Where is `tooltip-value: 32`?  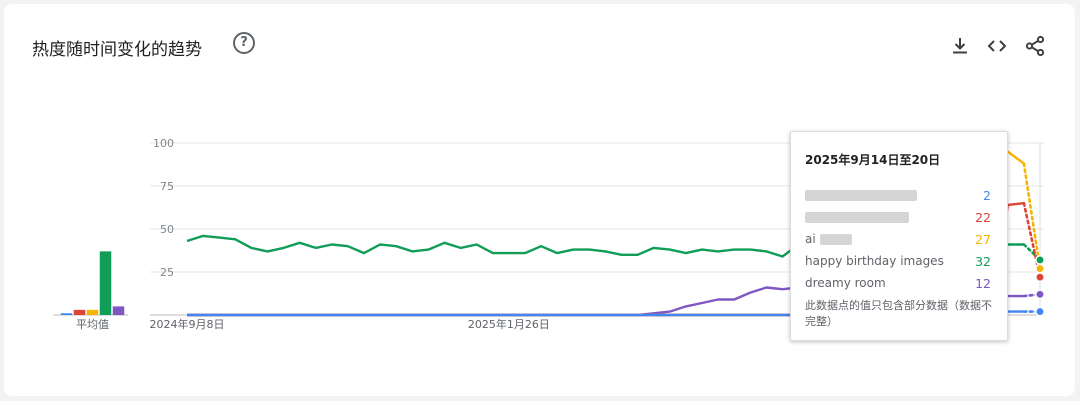
tooltip-value: 32 is located at coordinates (983, 261).